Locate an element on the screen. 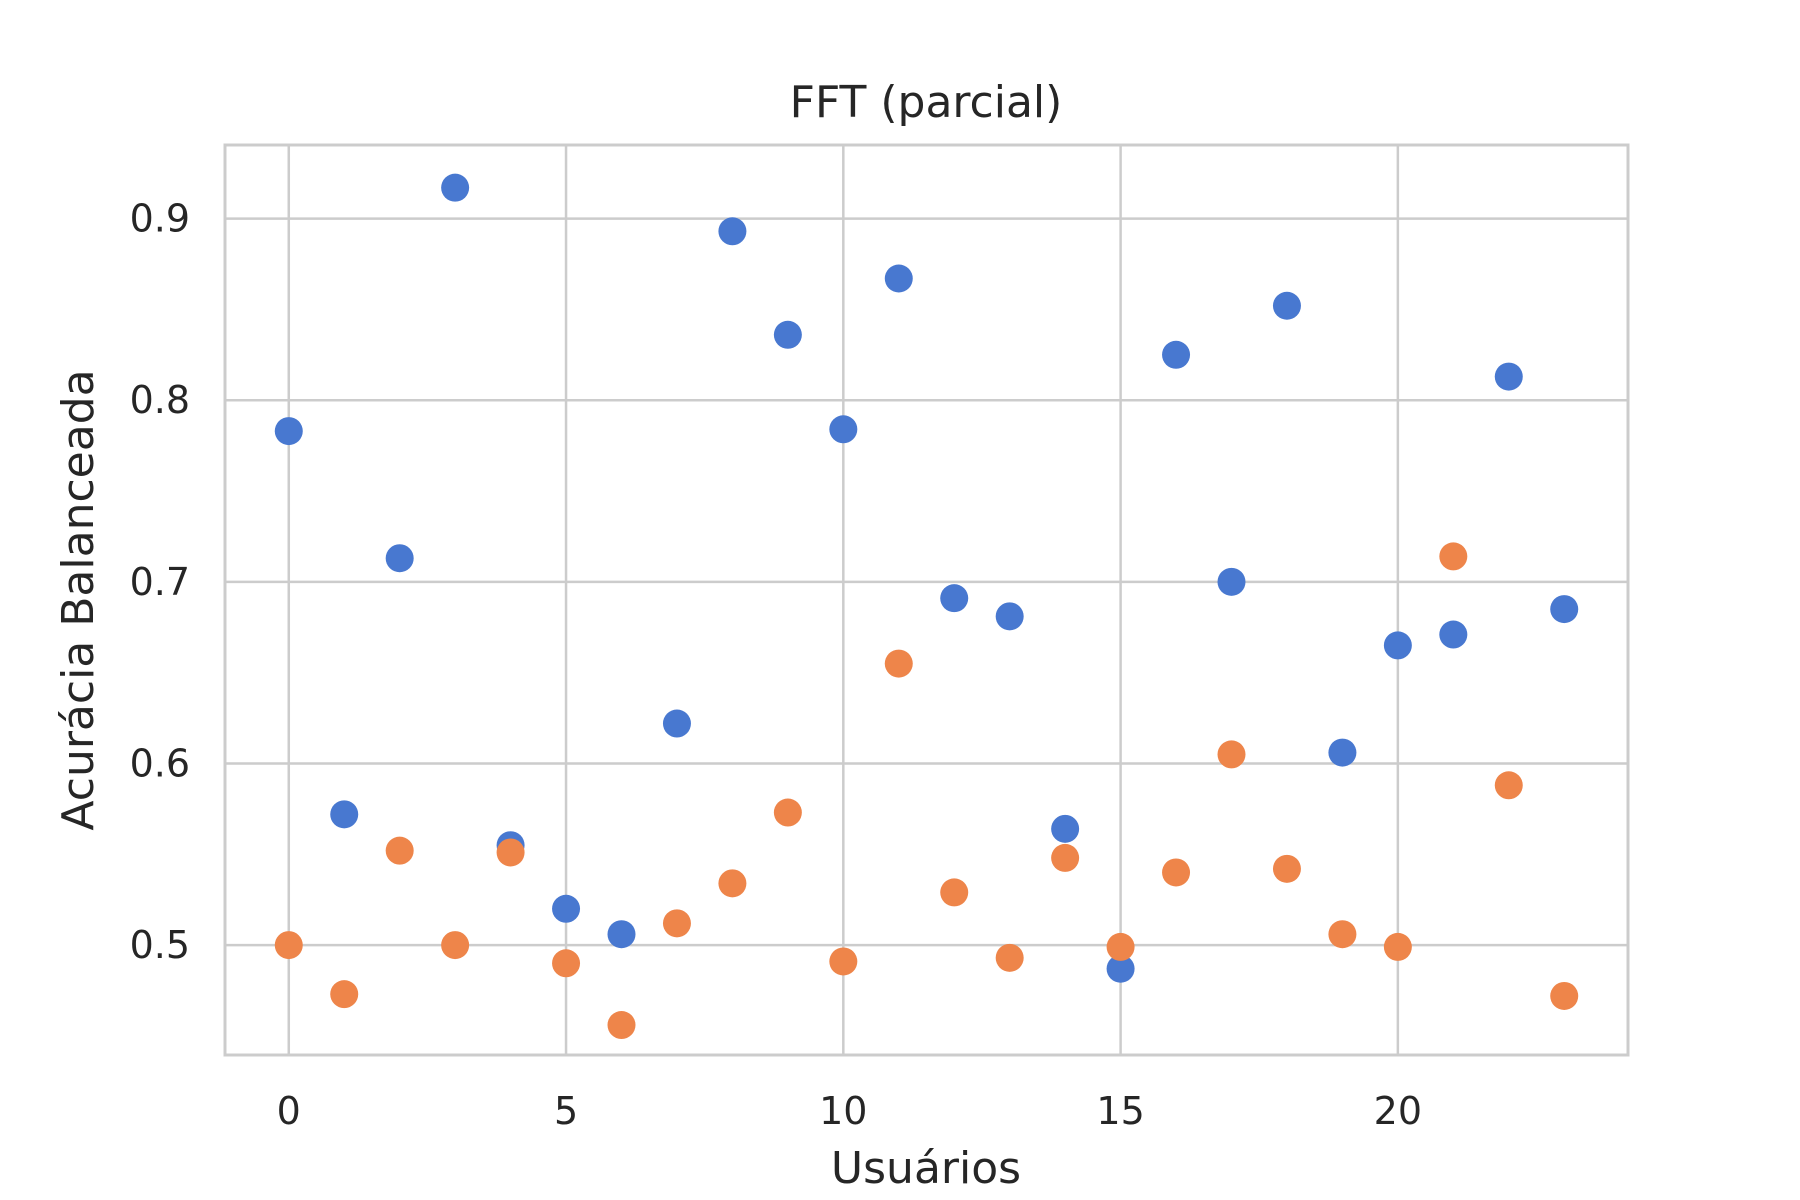 This screenshot has height=1200, width=1800. x-tick-label: 15 is located at coordinates (1120, 1111).